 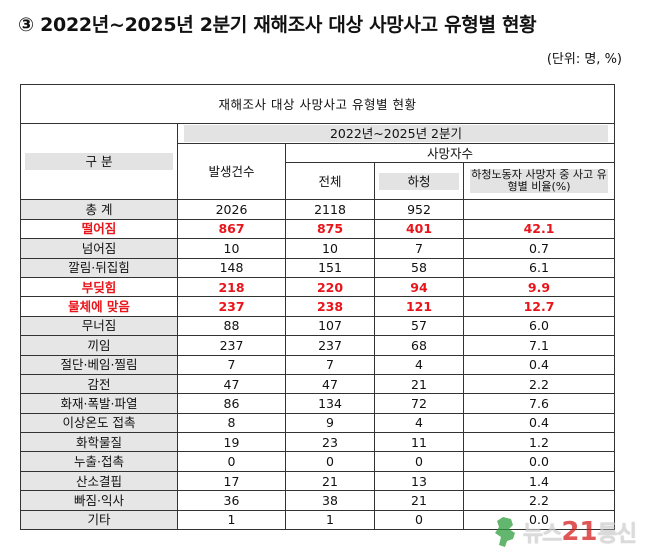 I want to click on header-subcontract-label: 하청, so click(x=419, y=181).